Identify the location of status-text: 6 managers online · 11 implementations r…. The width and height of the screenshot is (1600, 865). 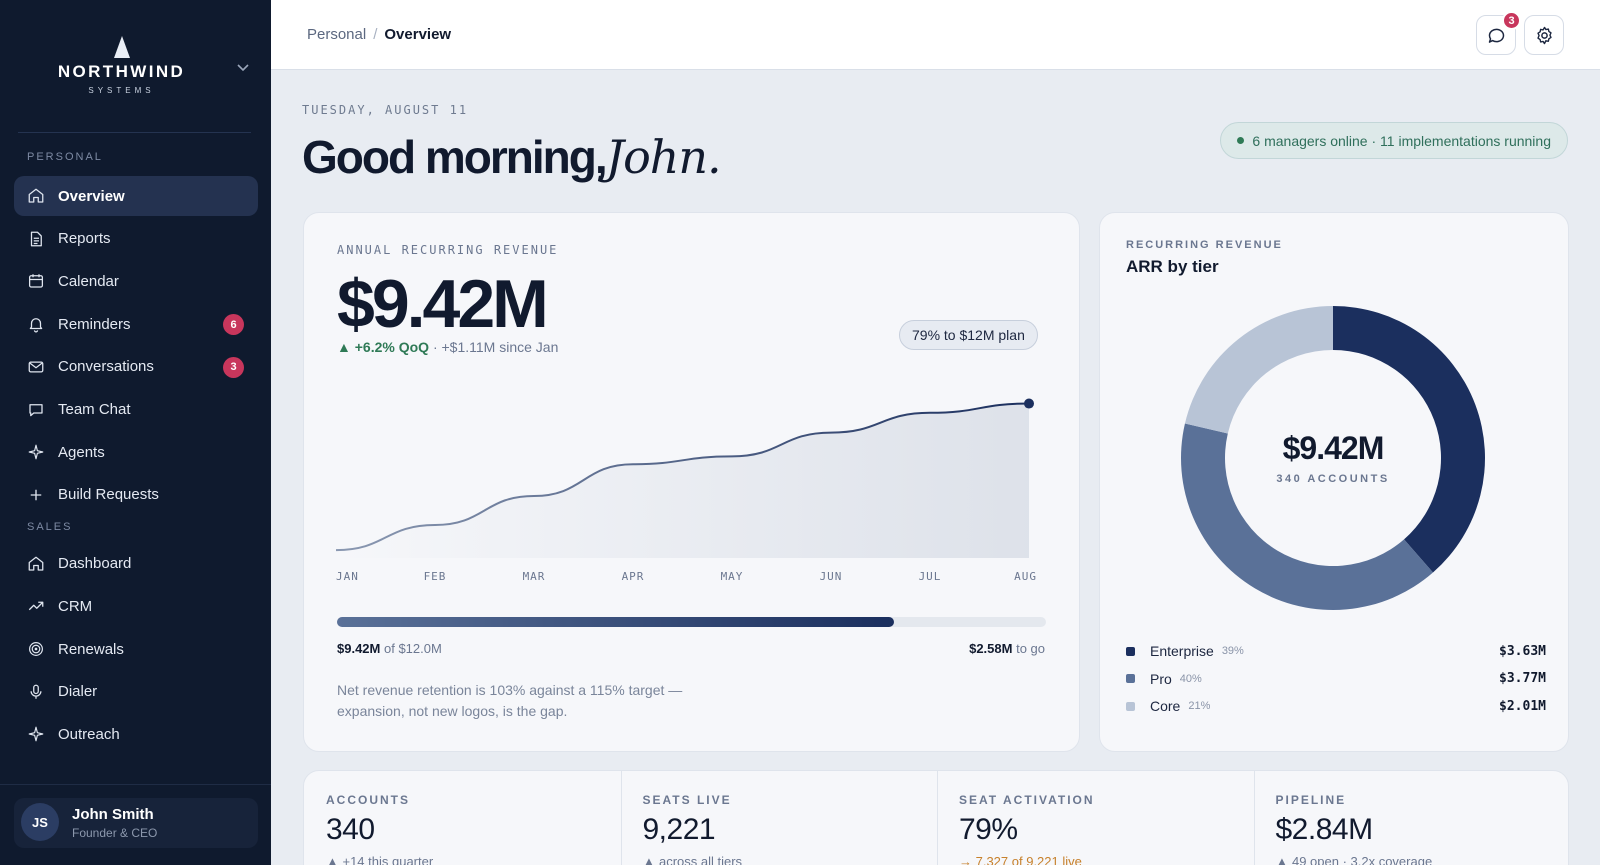
(1401, 140).